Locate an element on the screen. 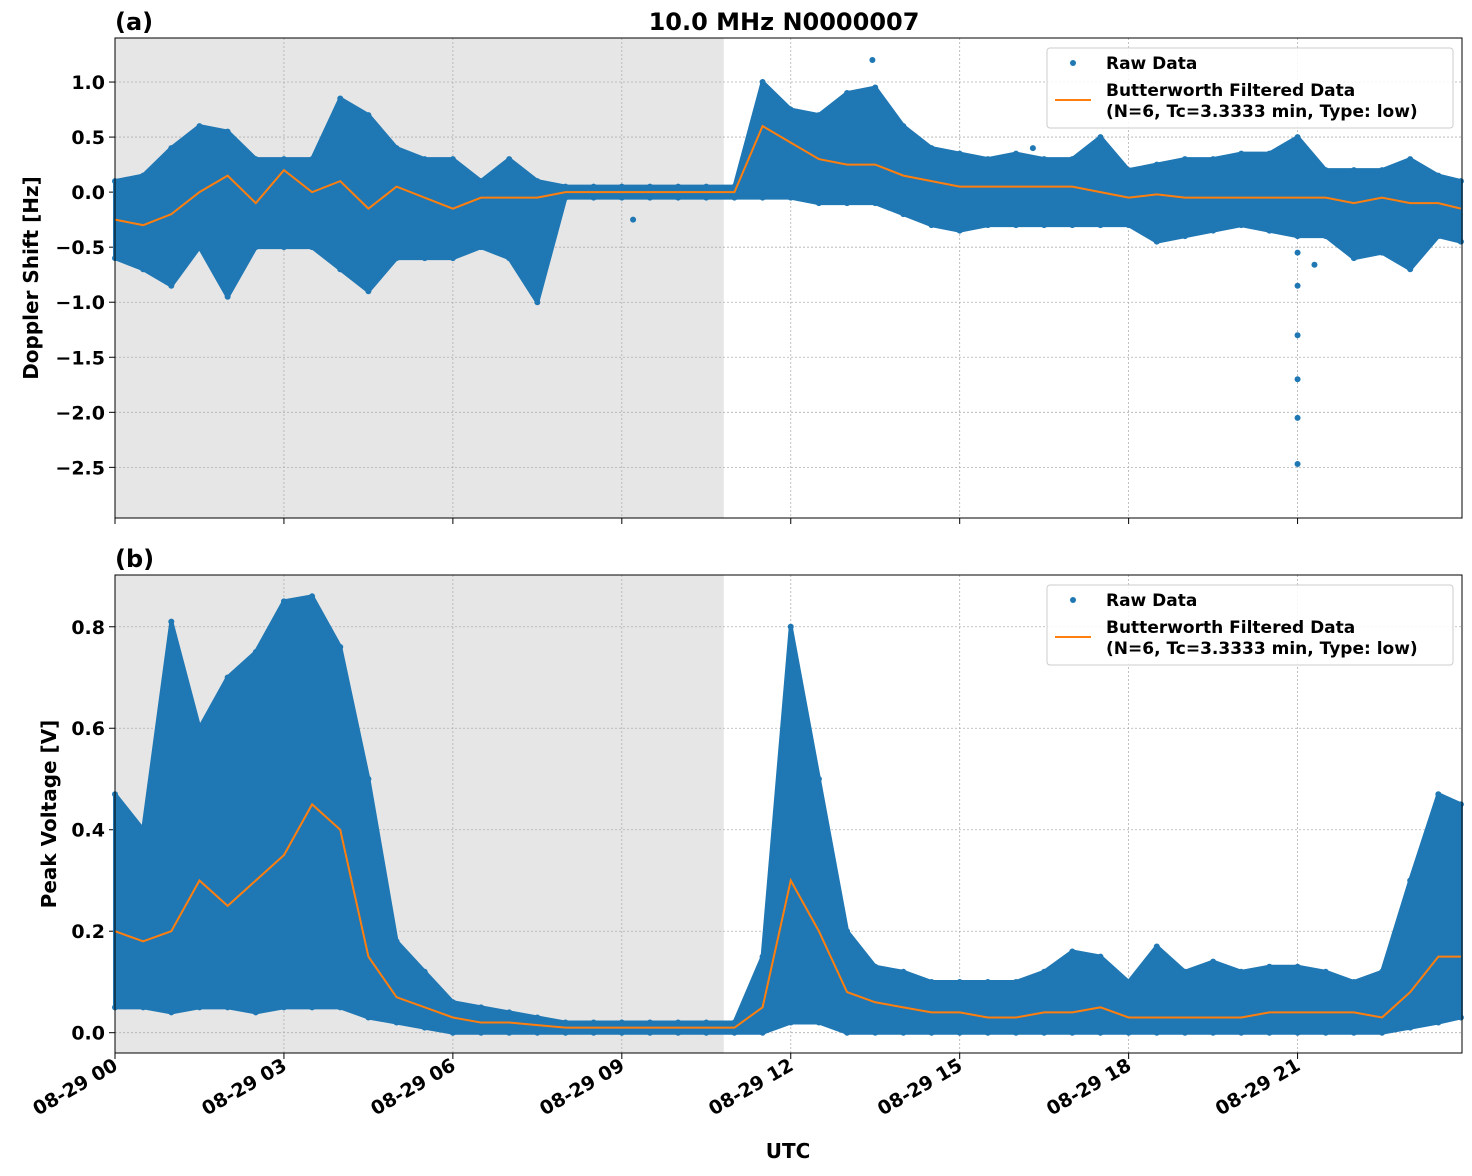 The width and height of the screenshot is (1472, 1176). x-tick-label: 08-29 03 is located at coordinates (244, 1087).